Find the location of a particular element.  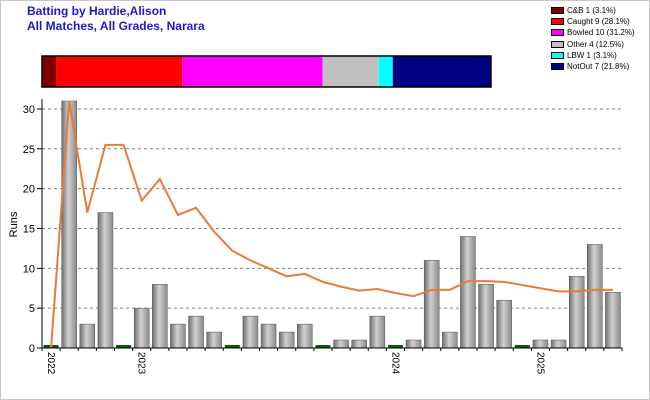

title-line-1: Batting by Hardie,Alison is located at coordinates (97, 11).